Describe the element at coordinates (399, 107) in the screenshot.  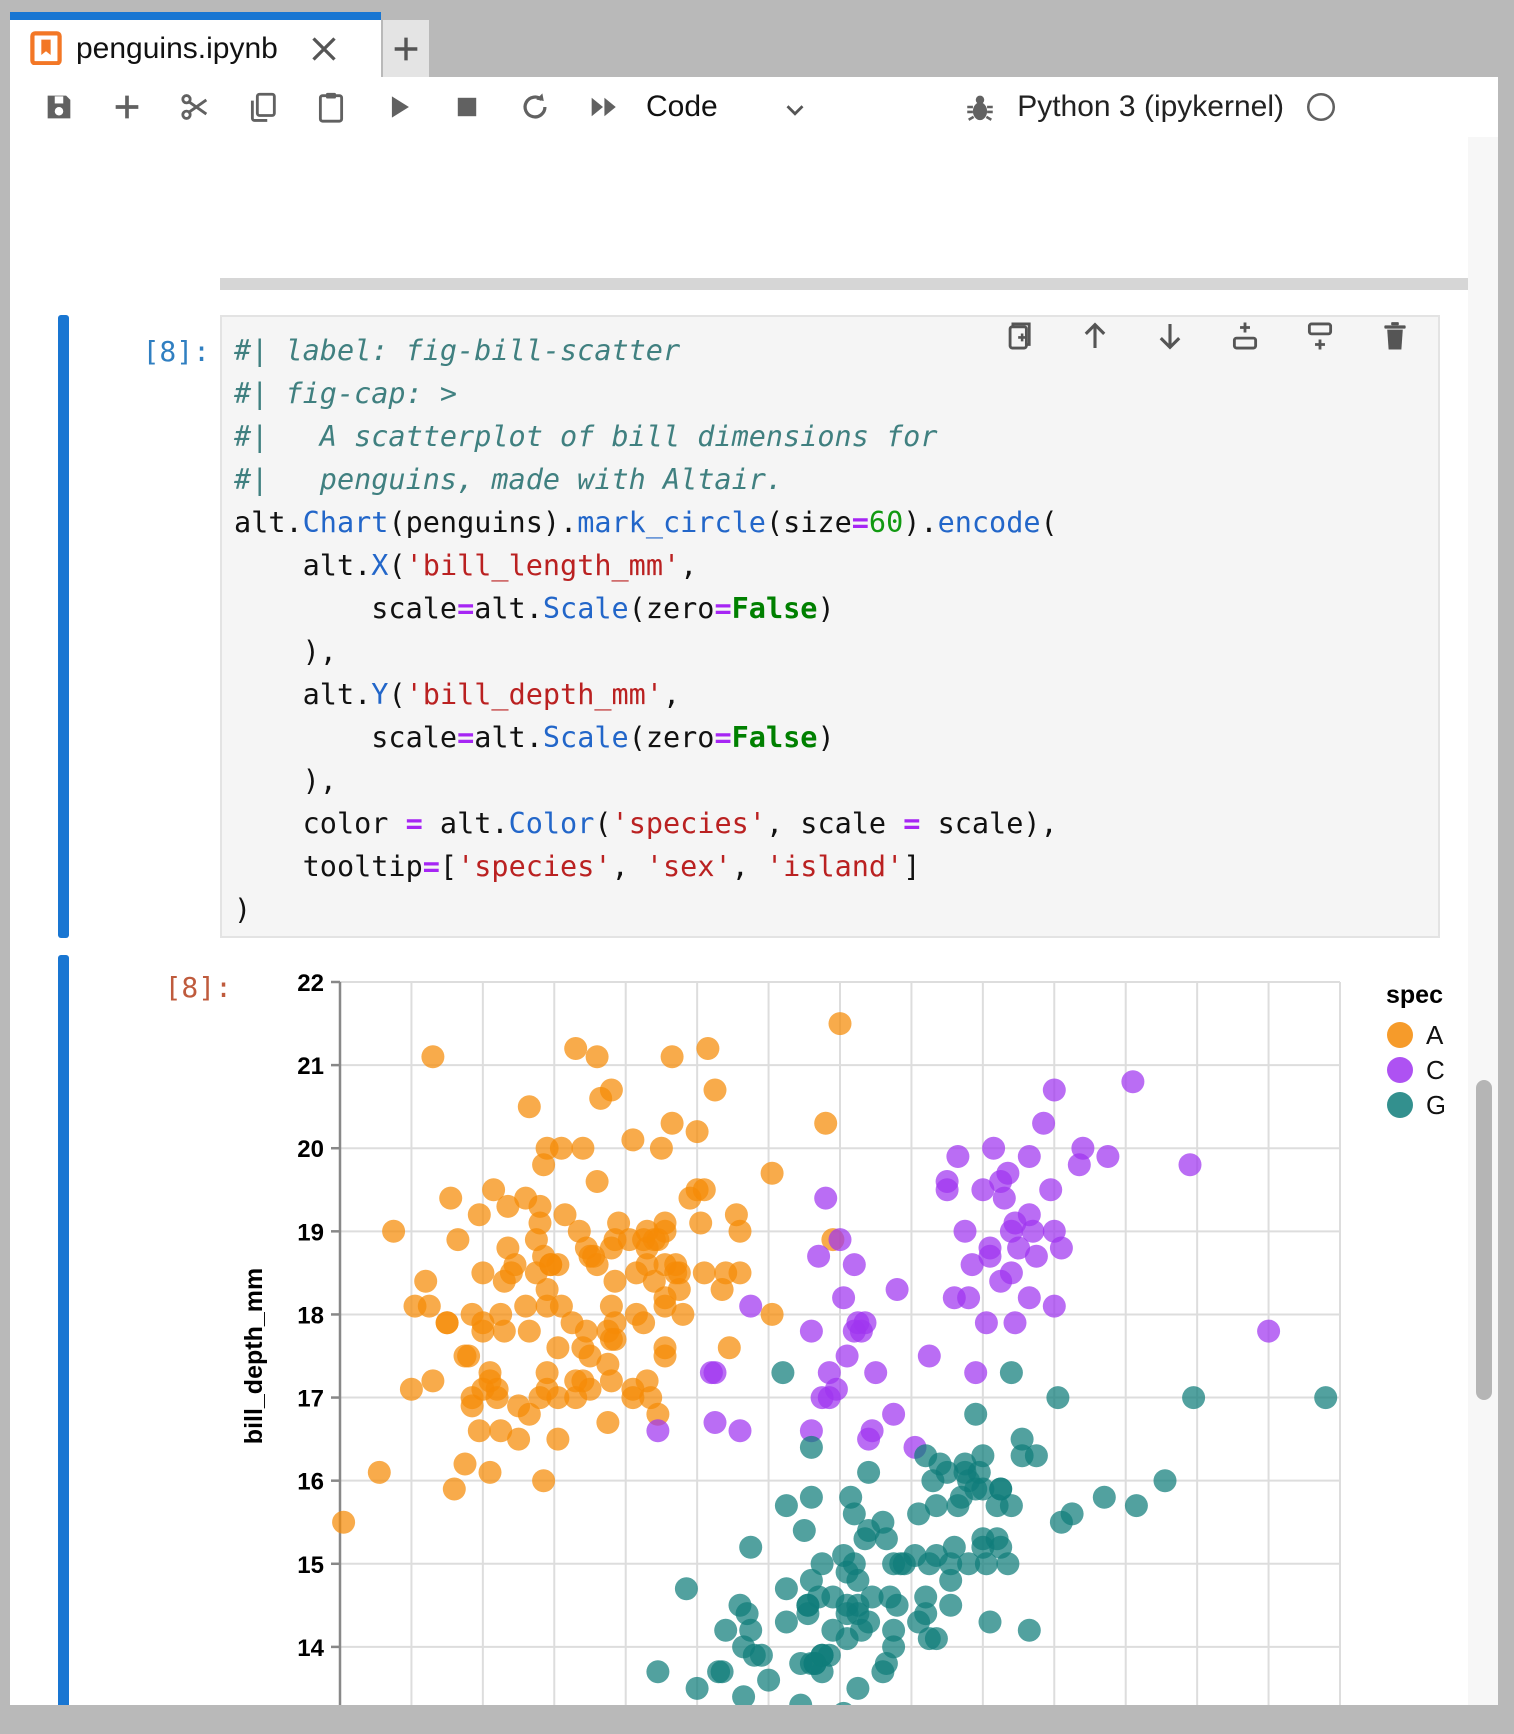
I see `run-icon` at that location.